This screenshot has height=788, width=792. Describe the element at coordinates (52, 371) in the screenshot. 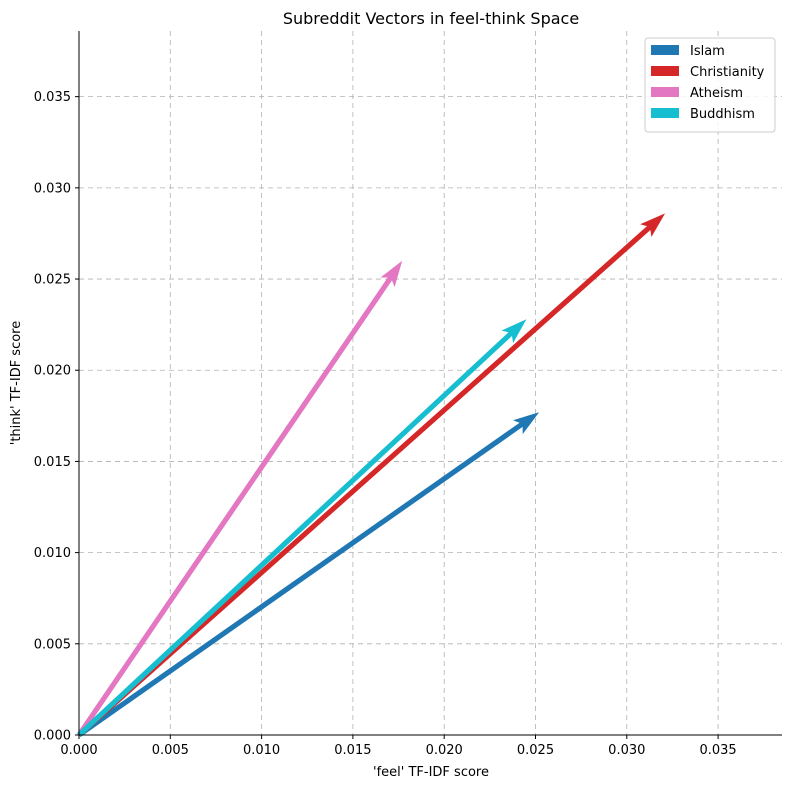

I see `y-tick-label: 0.020` at that location.